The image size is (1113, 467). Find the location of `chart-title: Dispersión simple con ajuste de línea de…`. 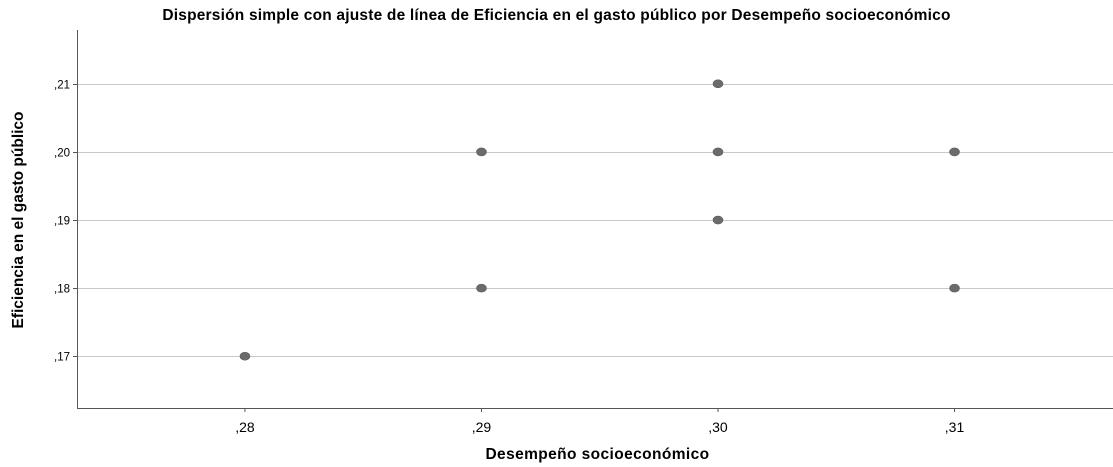

chart-title: Dispersión simple con ajuste de línea de… is located at coordinates (556, 15).